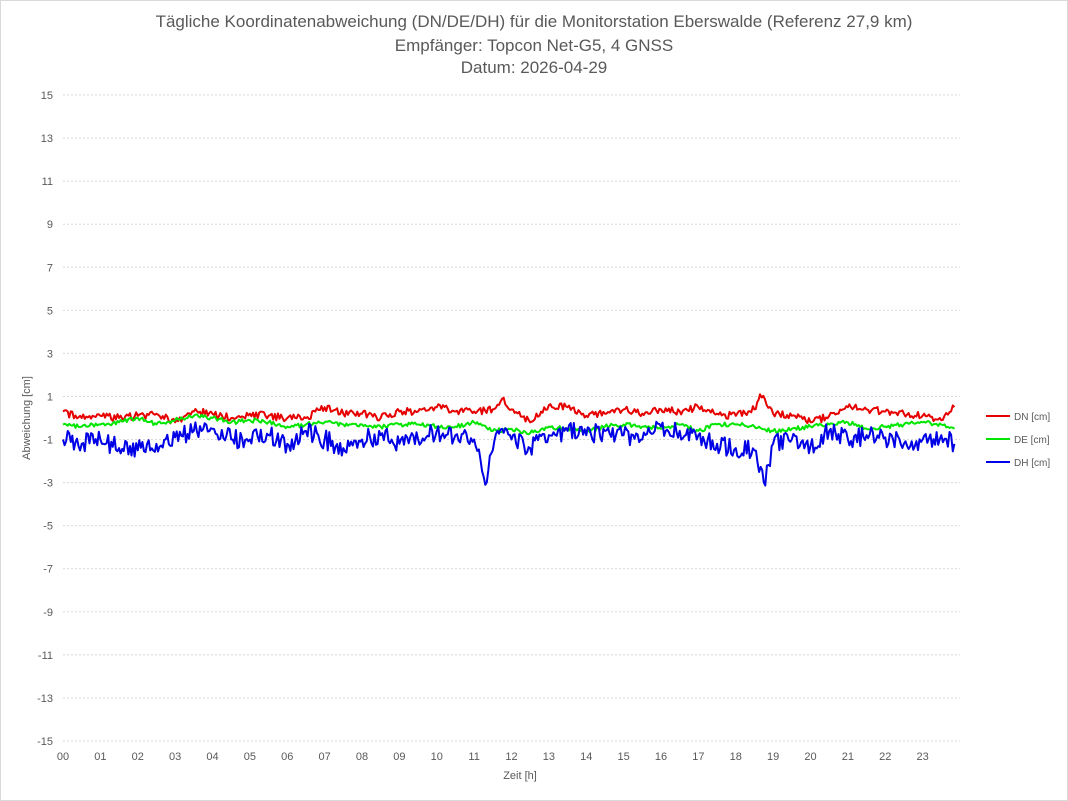 Image resolution: width=1068 pixels, height=801 pixels. What do you see at coordinates (810, 757) in the screenshot?
I see `x-tick-label: 20` at bounding box center [810, 757].